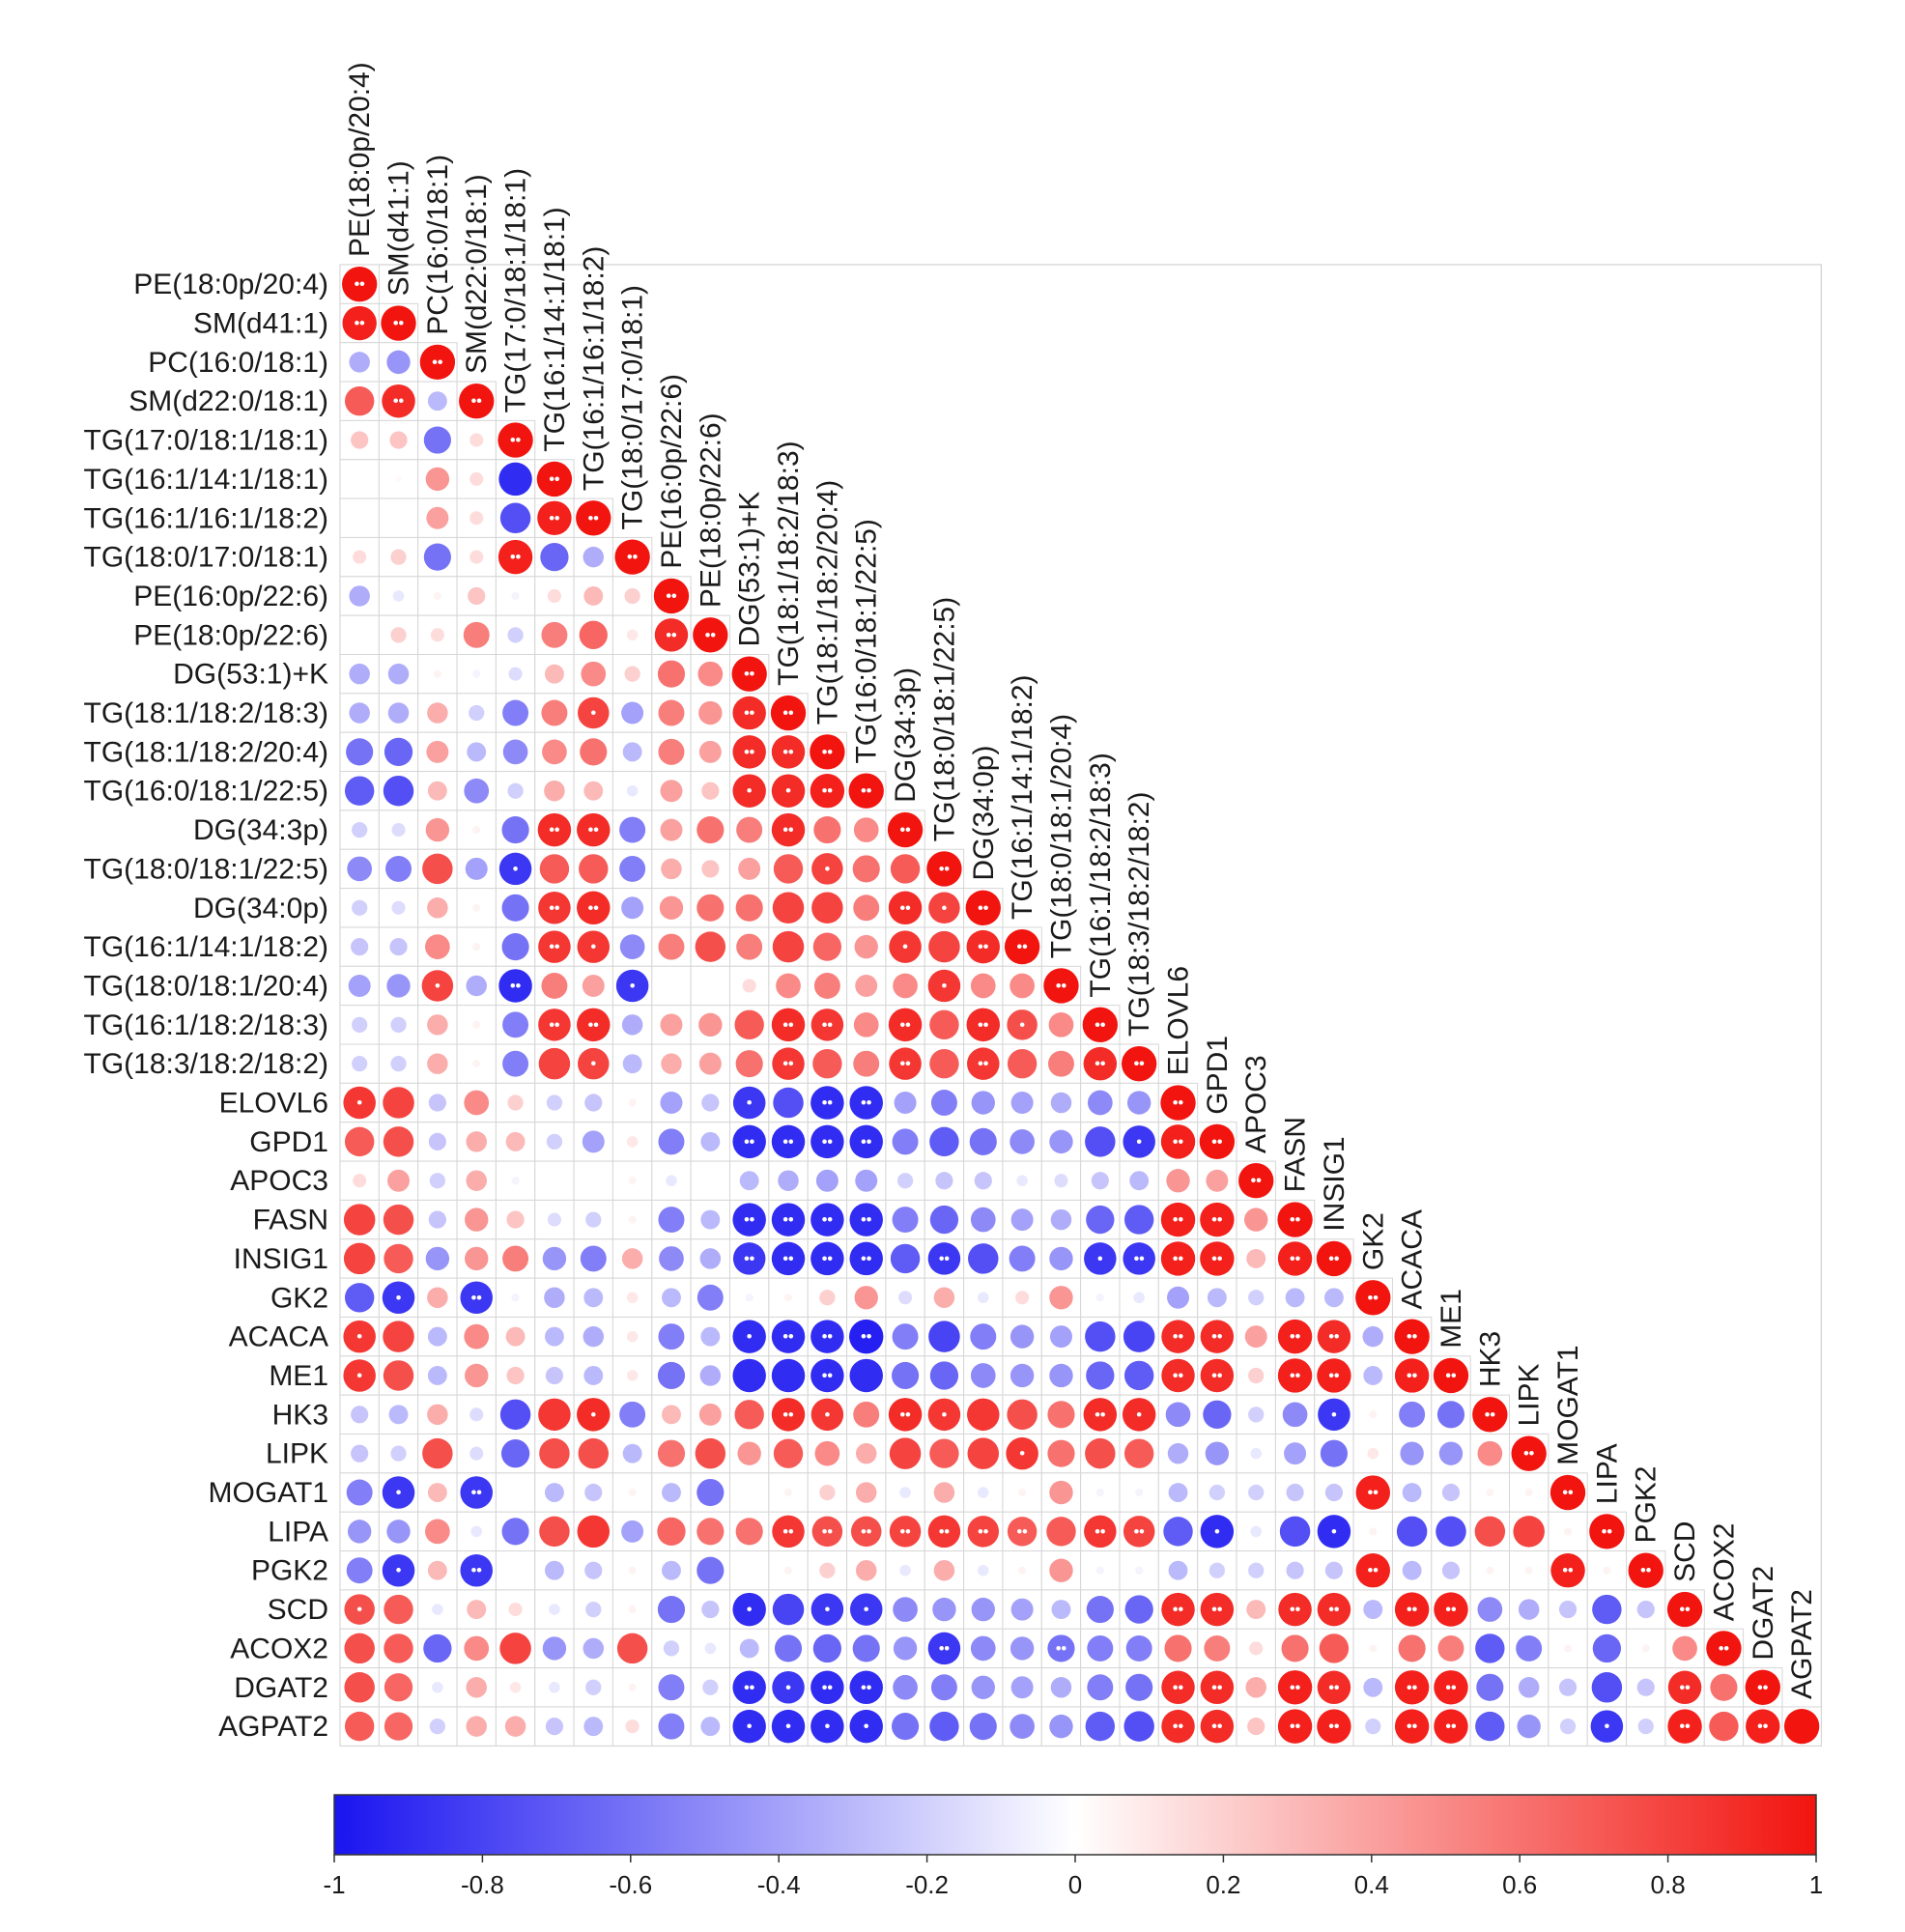 The image size is (1905, 1932). I want to click on column-label: TG(17:0/18:1/18:1), so click(516, 290).